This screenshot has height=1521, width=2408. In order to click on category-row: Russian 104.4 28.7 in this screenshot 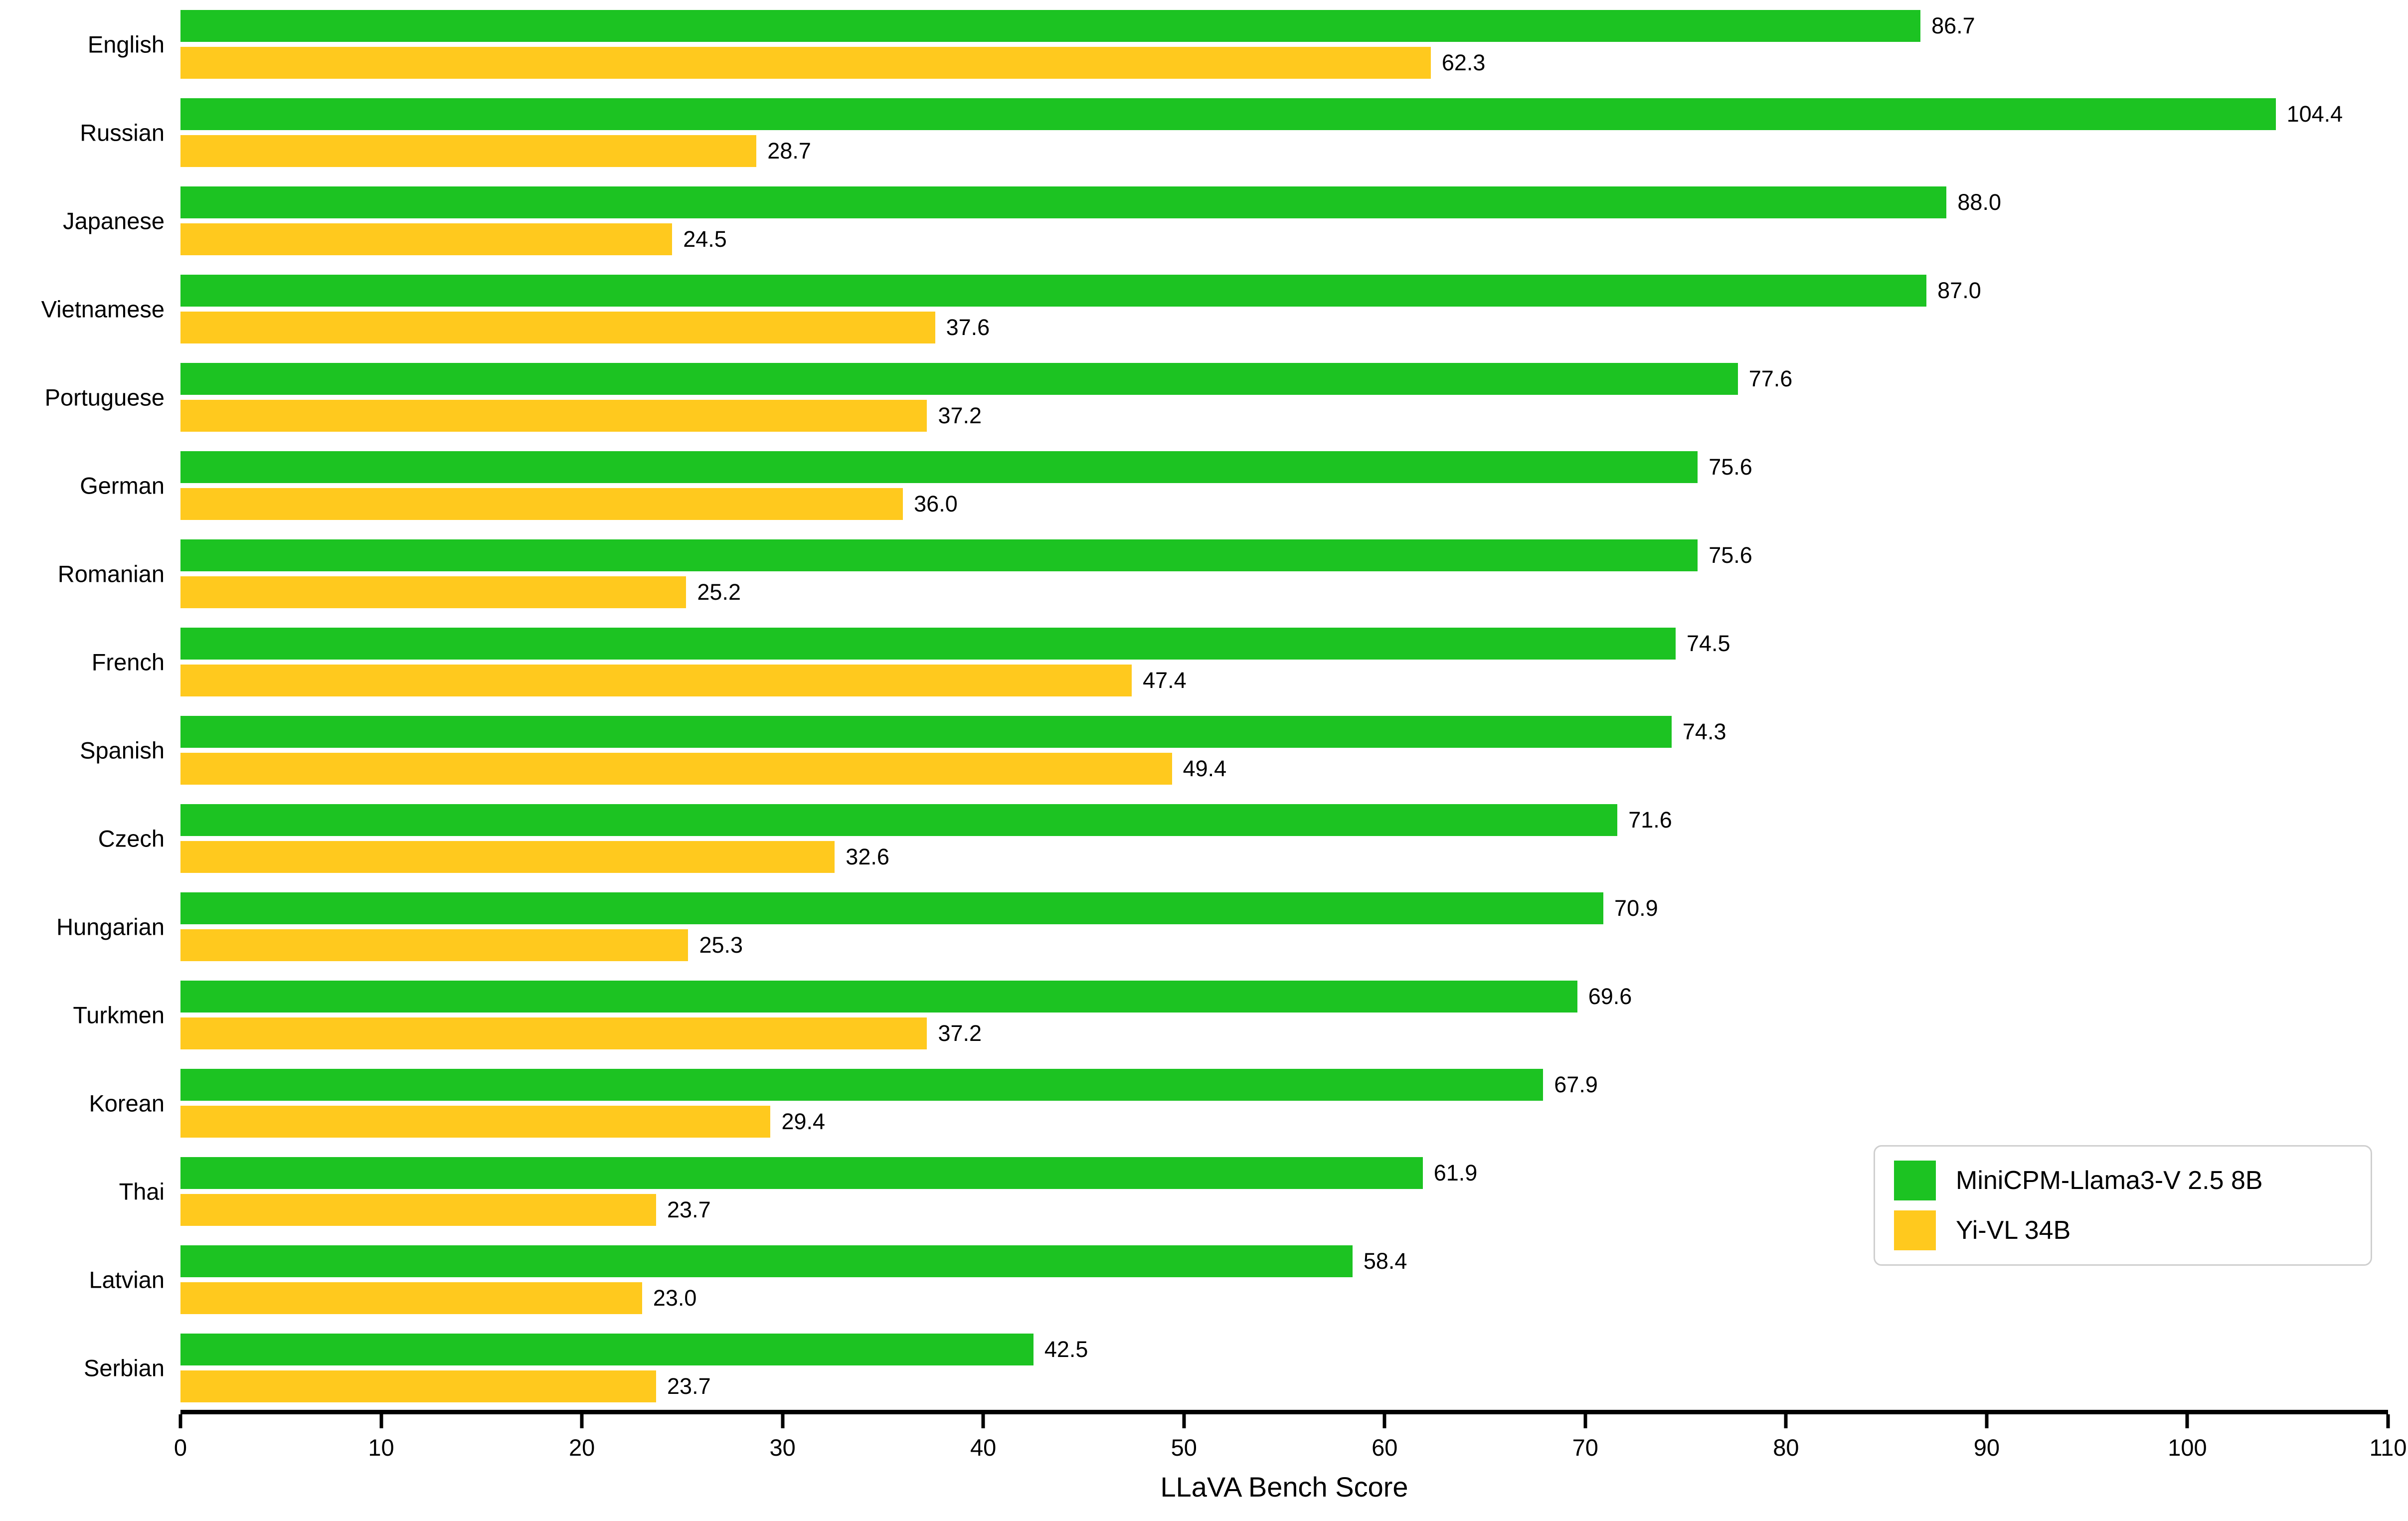, I will do `click(1234, 132)`.